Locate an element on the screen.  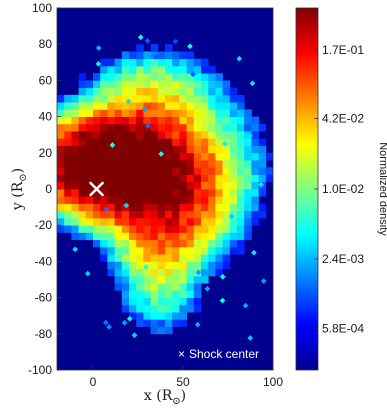
colorbar-tick-label: 1.7E-01 is located at coordinates (343, 50).